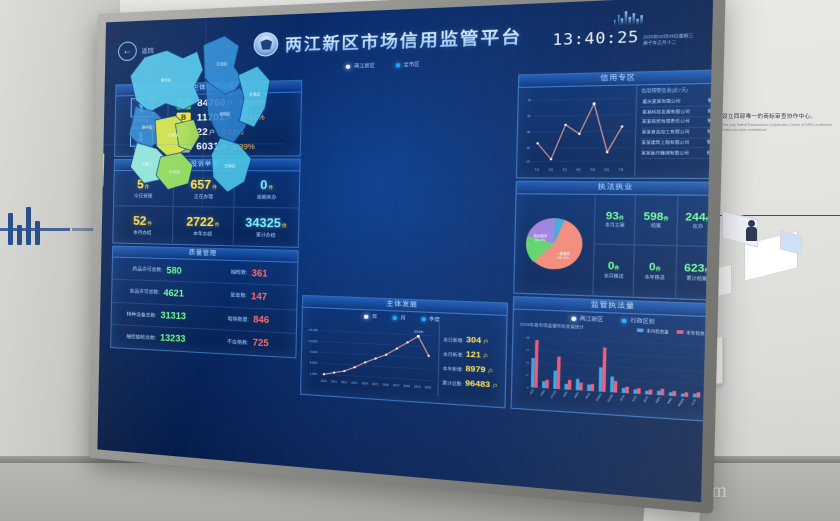 Image resolution: width=840 pixels, height=521 pixels. I want to click on svg-text: 7月, so click(621, 169).